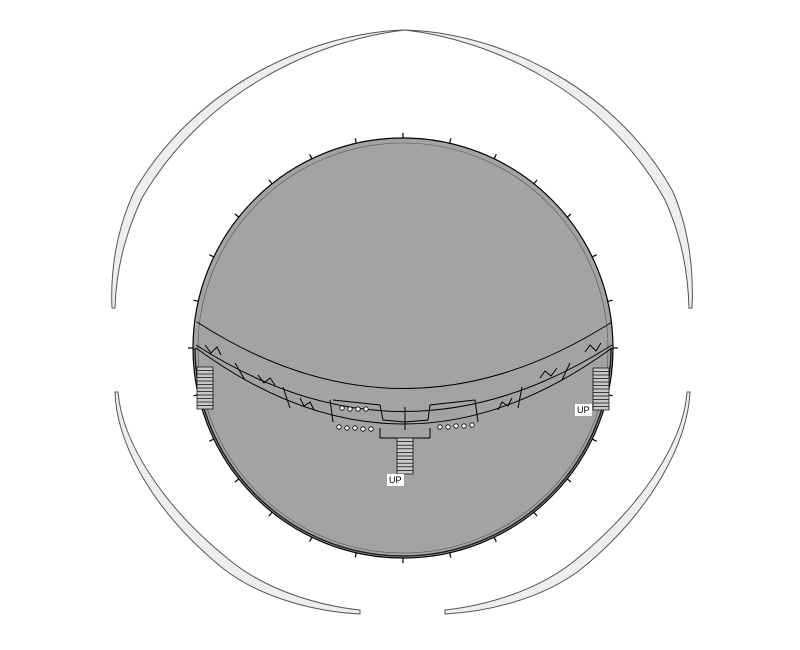 The width and height of the screenshot is (800, 650). I want to click on stair-right, so click(601, 389).